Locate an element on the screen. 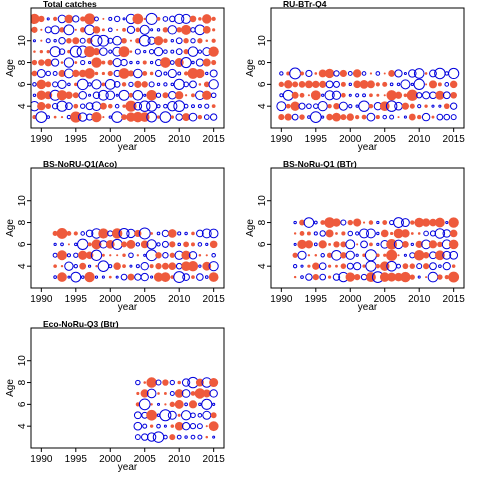  x-axis-label: year is located at coordinates (368, 307).